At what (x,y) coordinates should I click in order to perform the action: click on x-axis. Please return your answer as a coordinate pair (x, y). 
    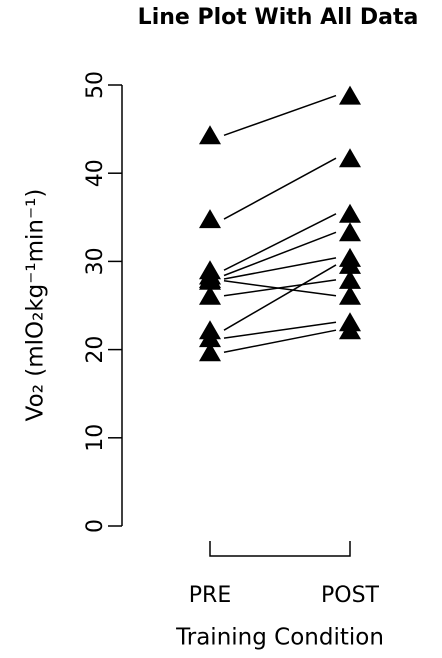
    Looking at the image, I should click on (280, 549).